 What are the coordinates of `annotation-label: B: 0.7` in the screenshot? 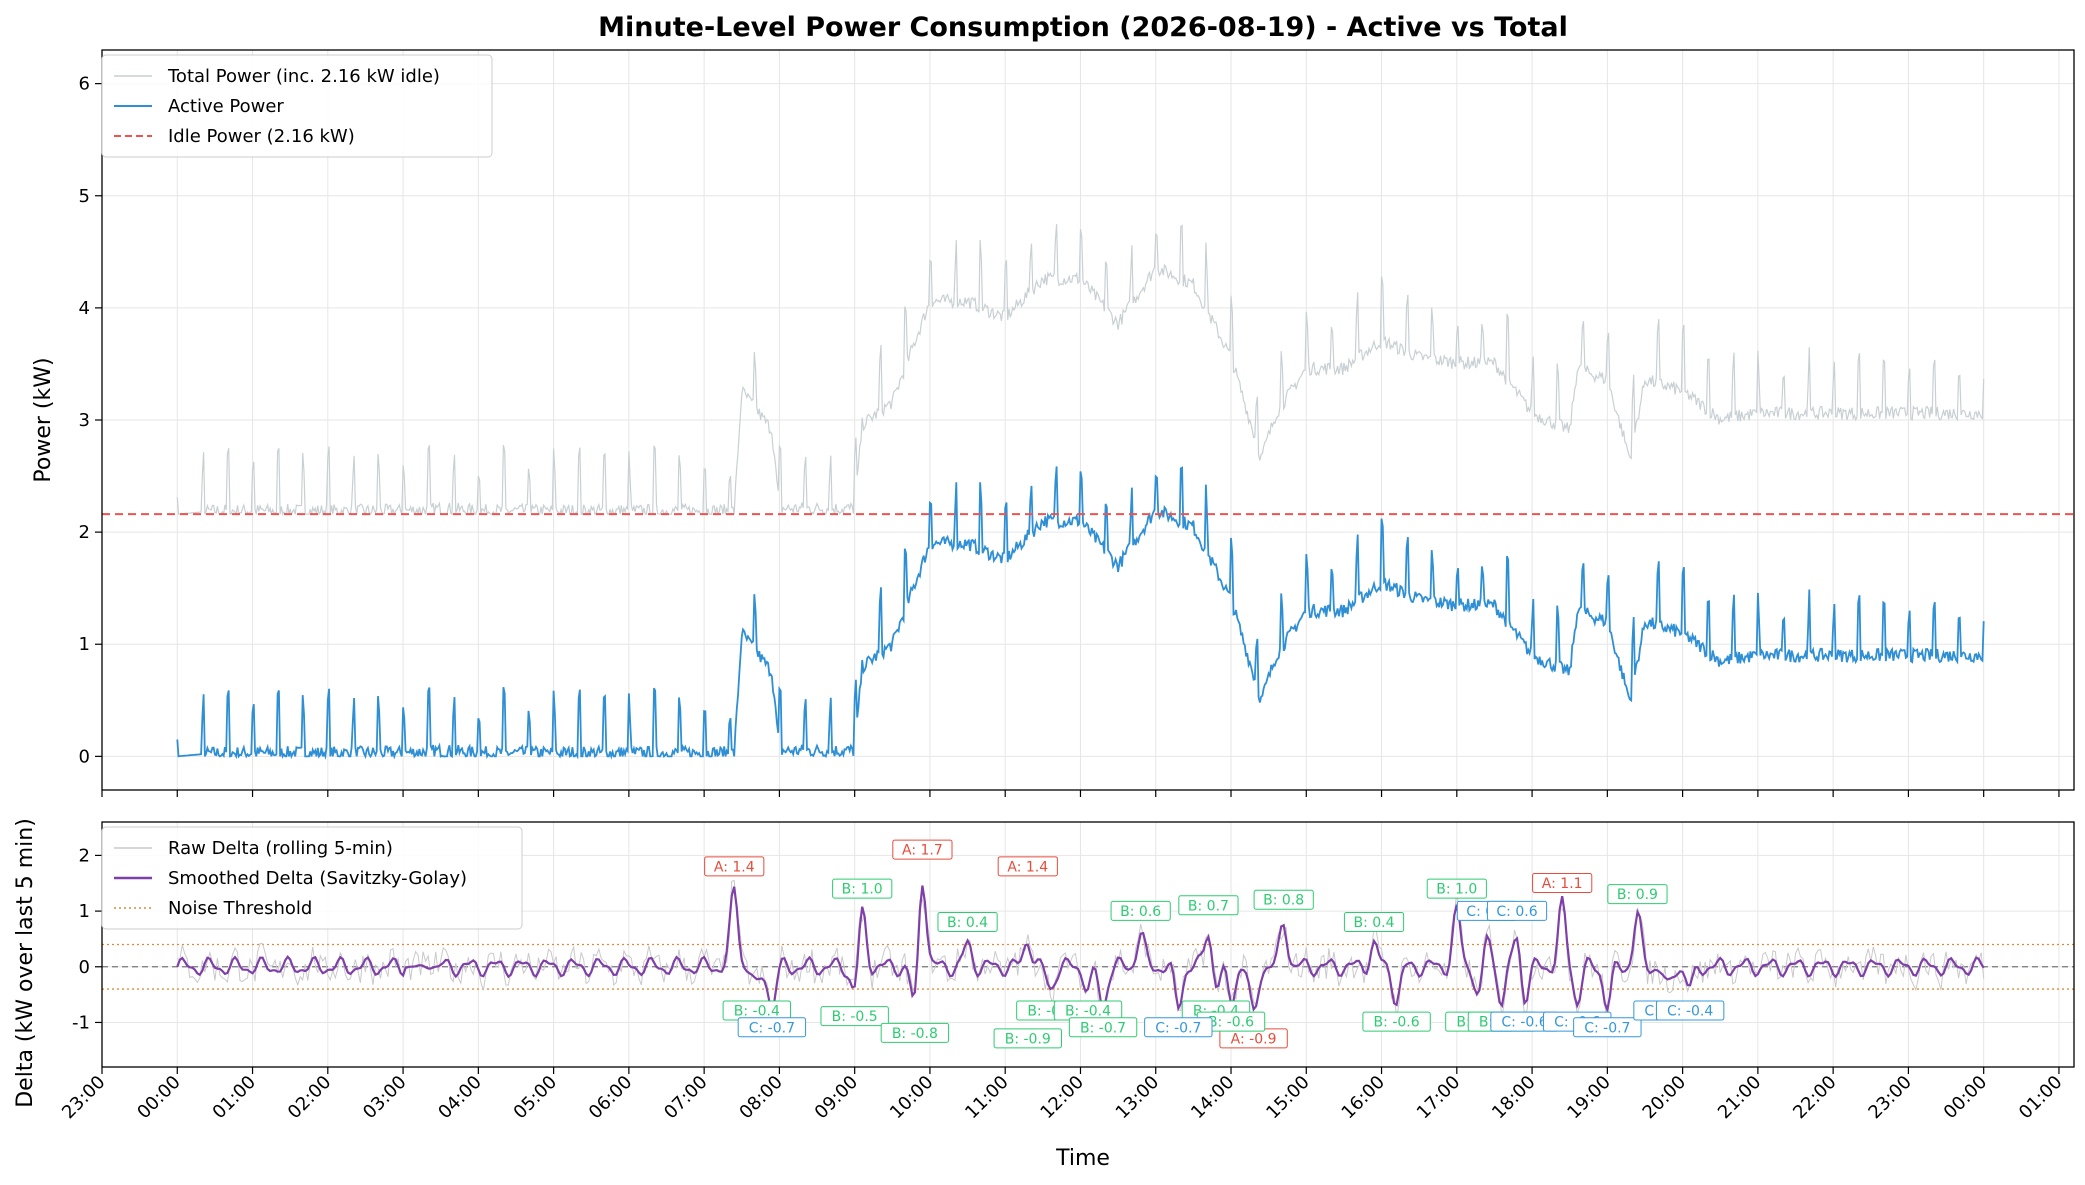 It's located at (1208, 906).